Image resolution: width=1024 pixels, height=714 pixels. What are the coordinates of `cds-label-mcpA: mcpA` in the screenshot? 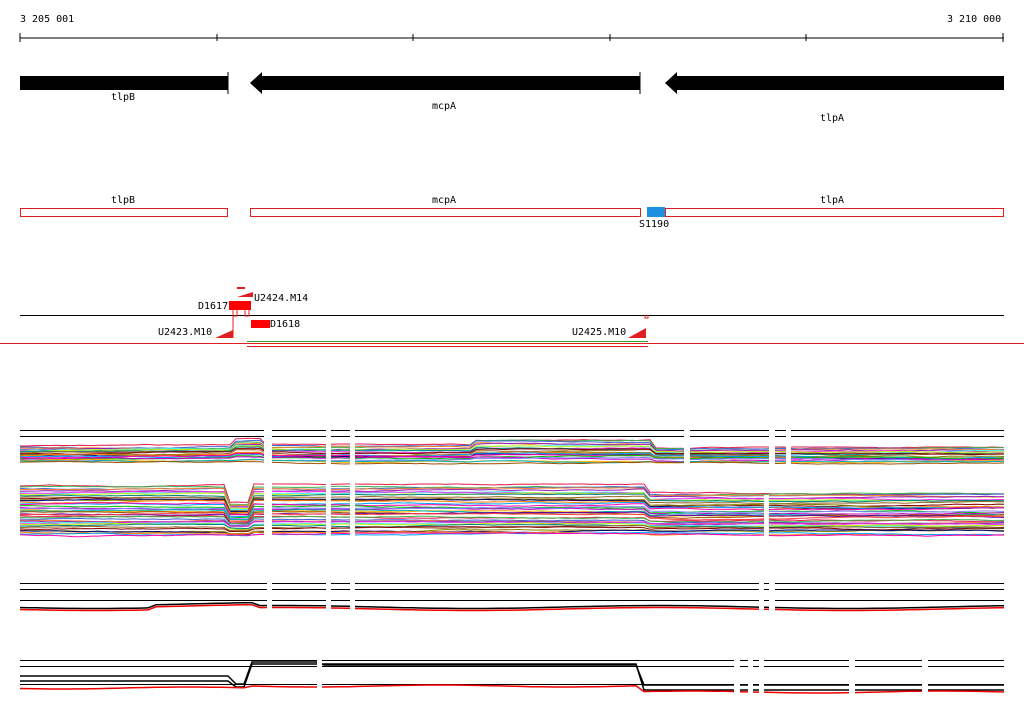 It's located at (444, 200).